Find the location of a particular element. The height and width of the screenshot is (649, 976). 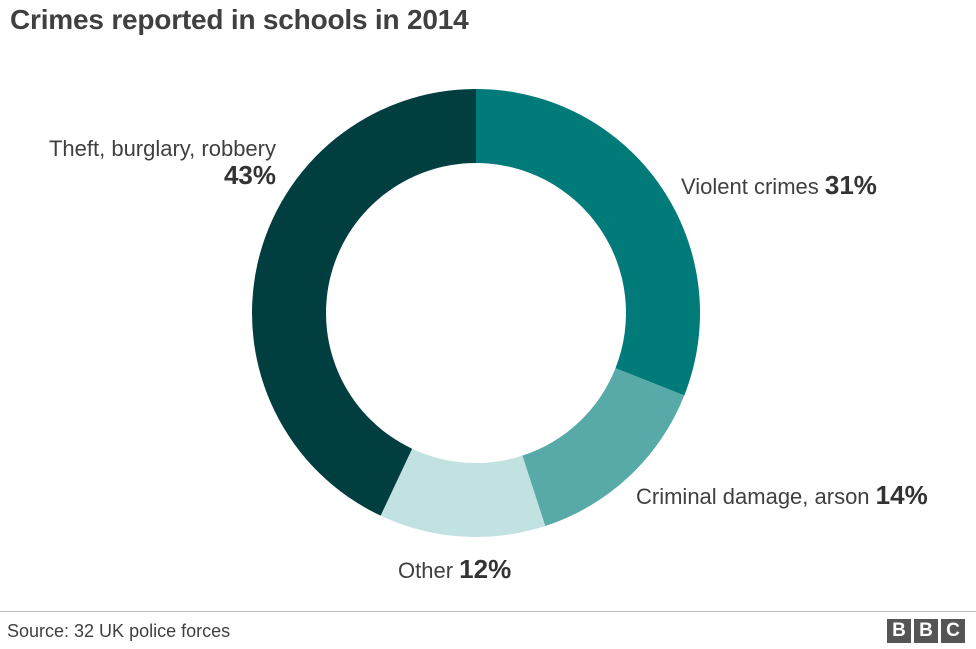

slice-label-damage: Criminal damage, arson 14% is located at coordinates (782, 496).